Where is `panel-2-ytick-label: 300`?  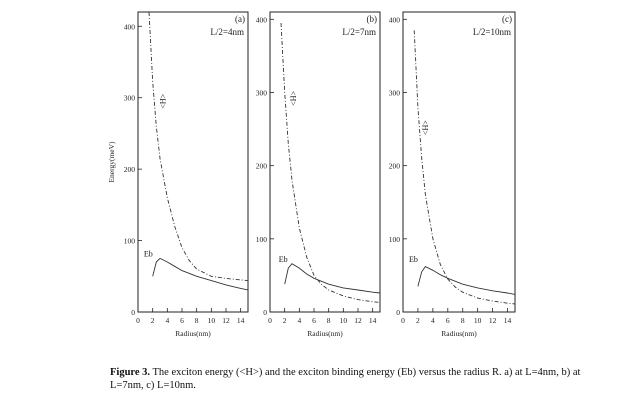 panel-2-ytick-label: 300 is located at coordinates (262, 92).